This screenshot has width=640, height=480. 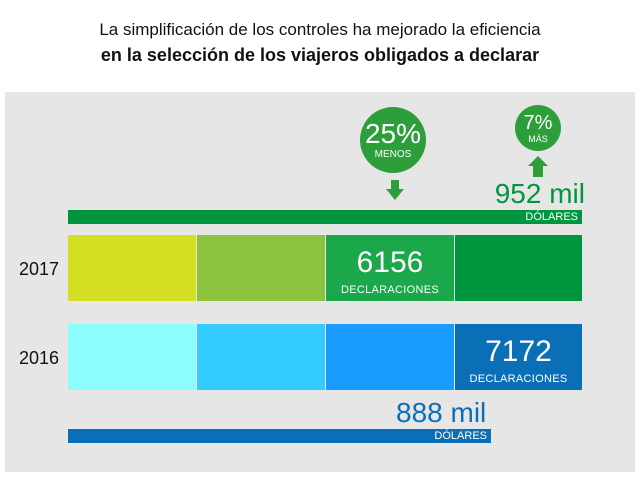 I want to click on year-label-2016: 2016, so click(x=39, y=358).